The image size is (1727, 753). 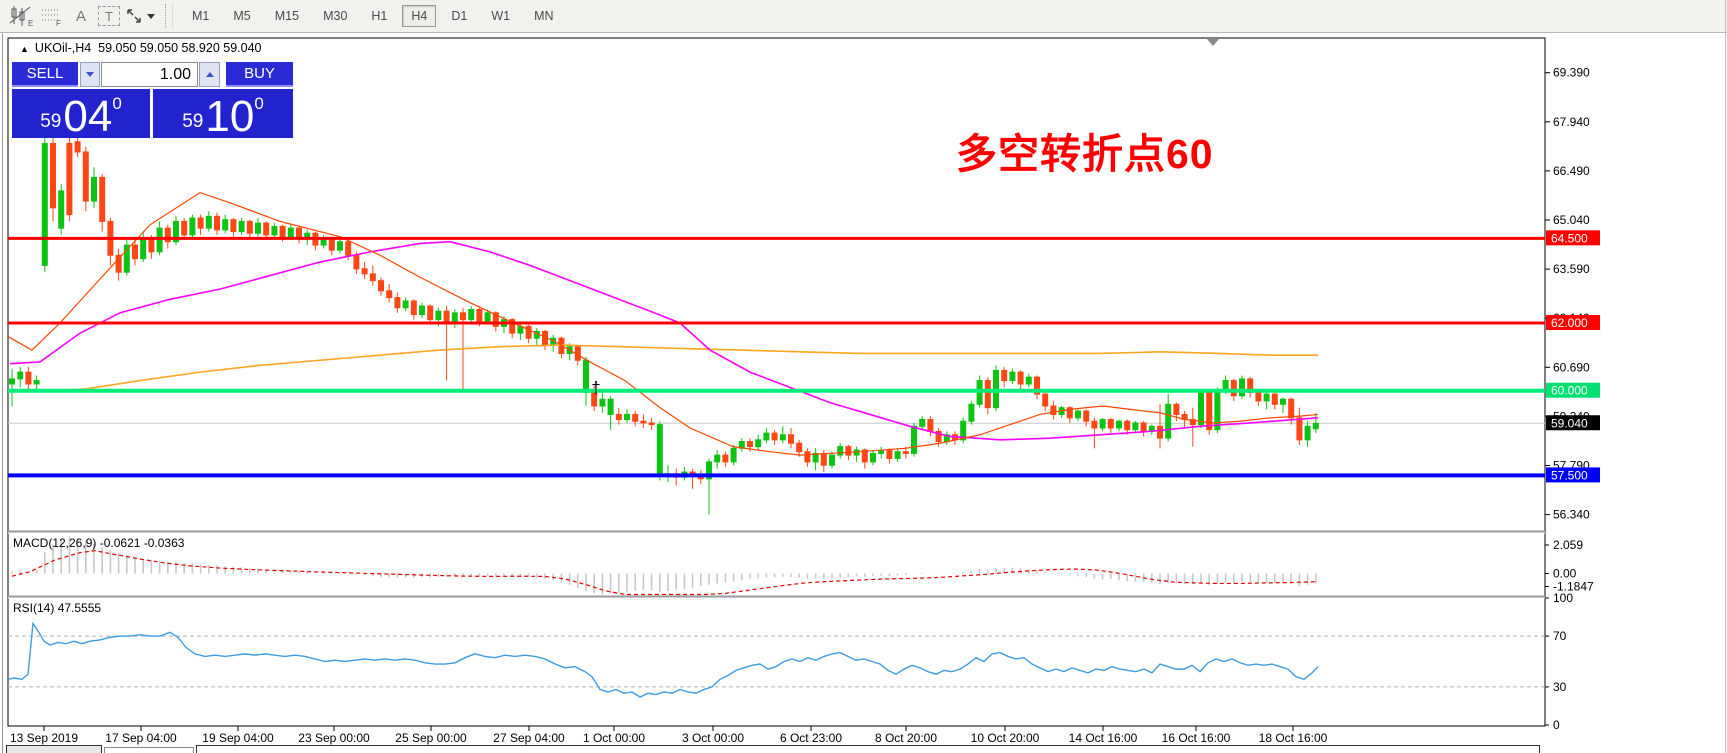 I want to click on y-tick-label: 66.490, so click(x=1571, y=171).